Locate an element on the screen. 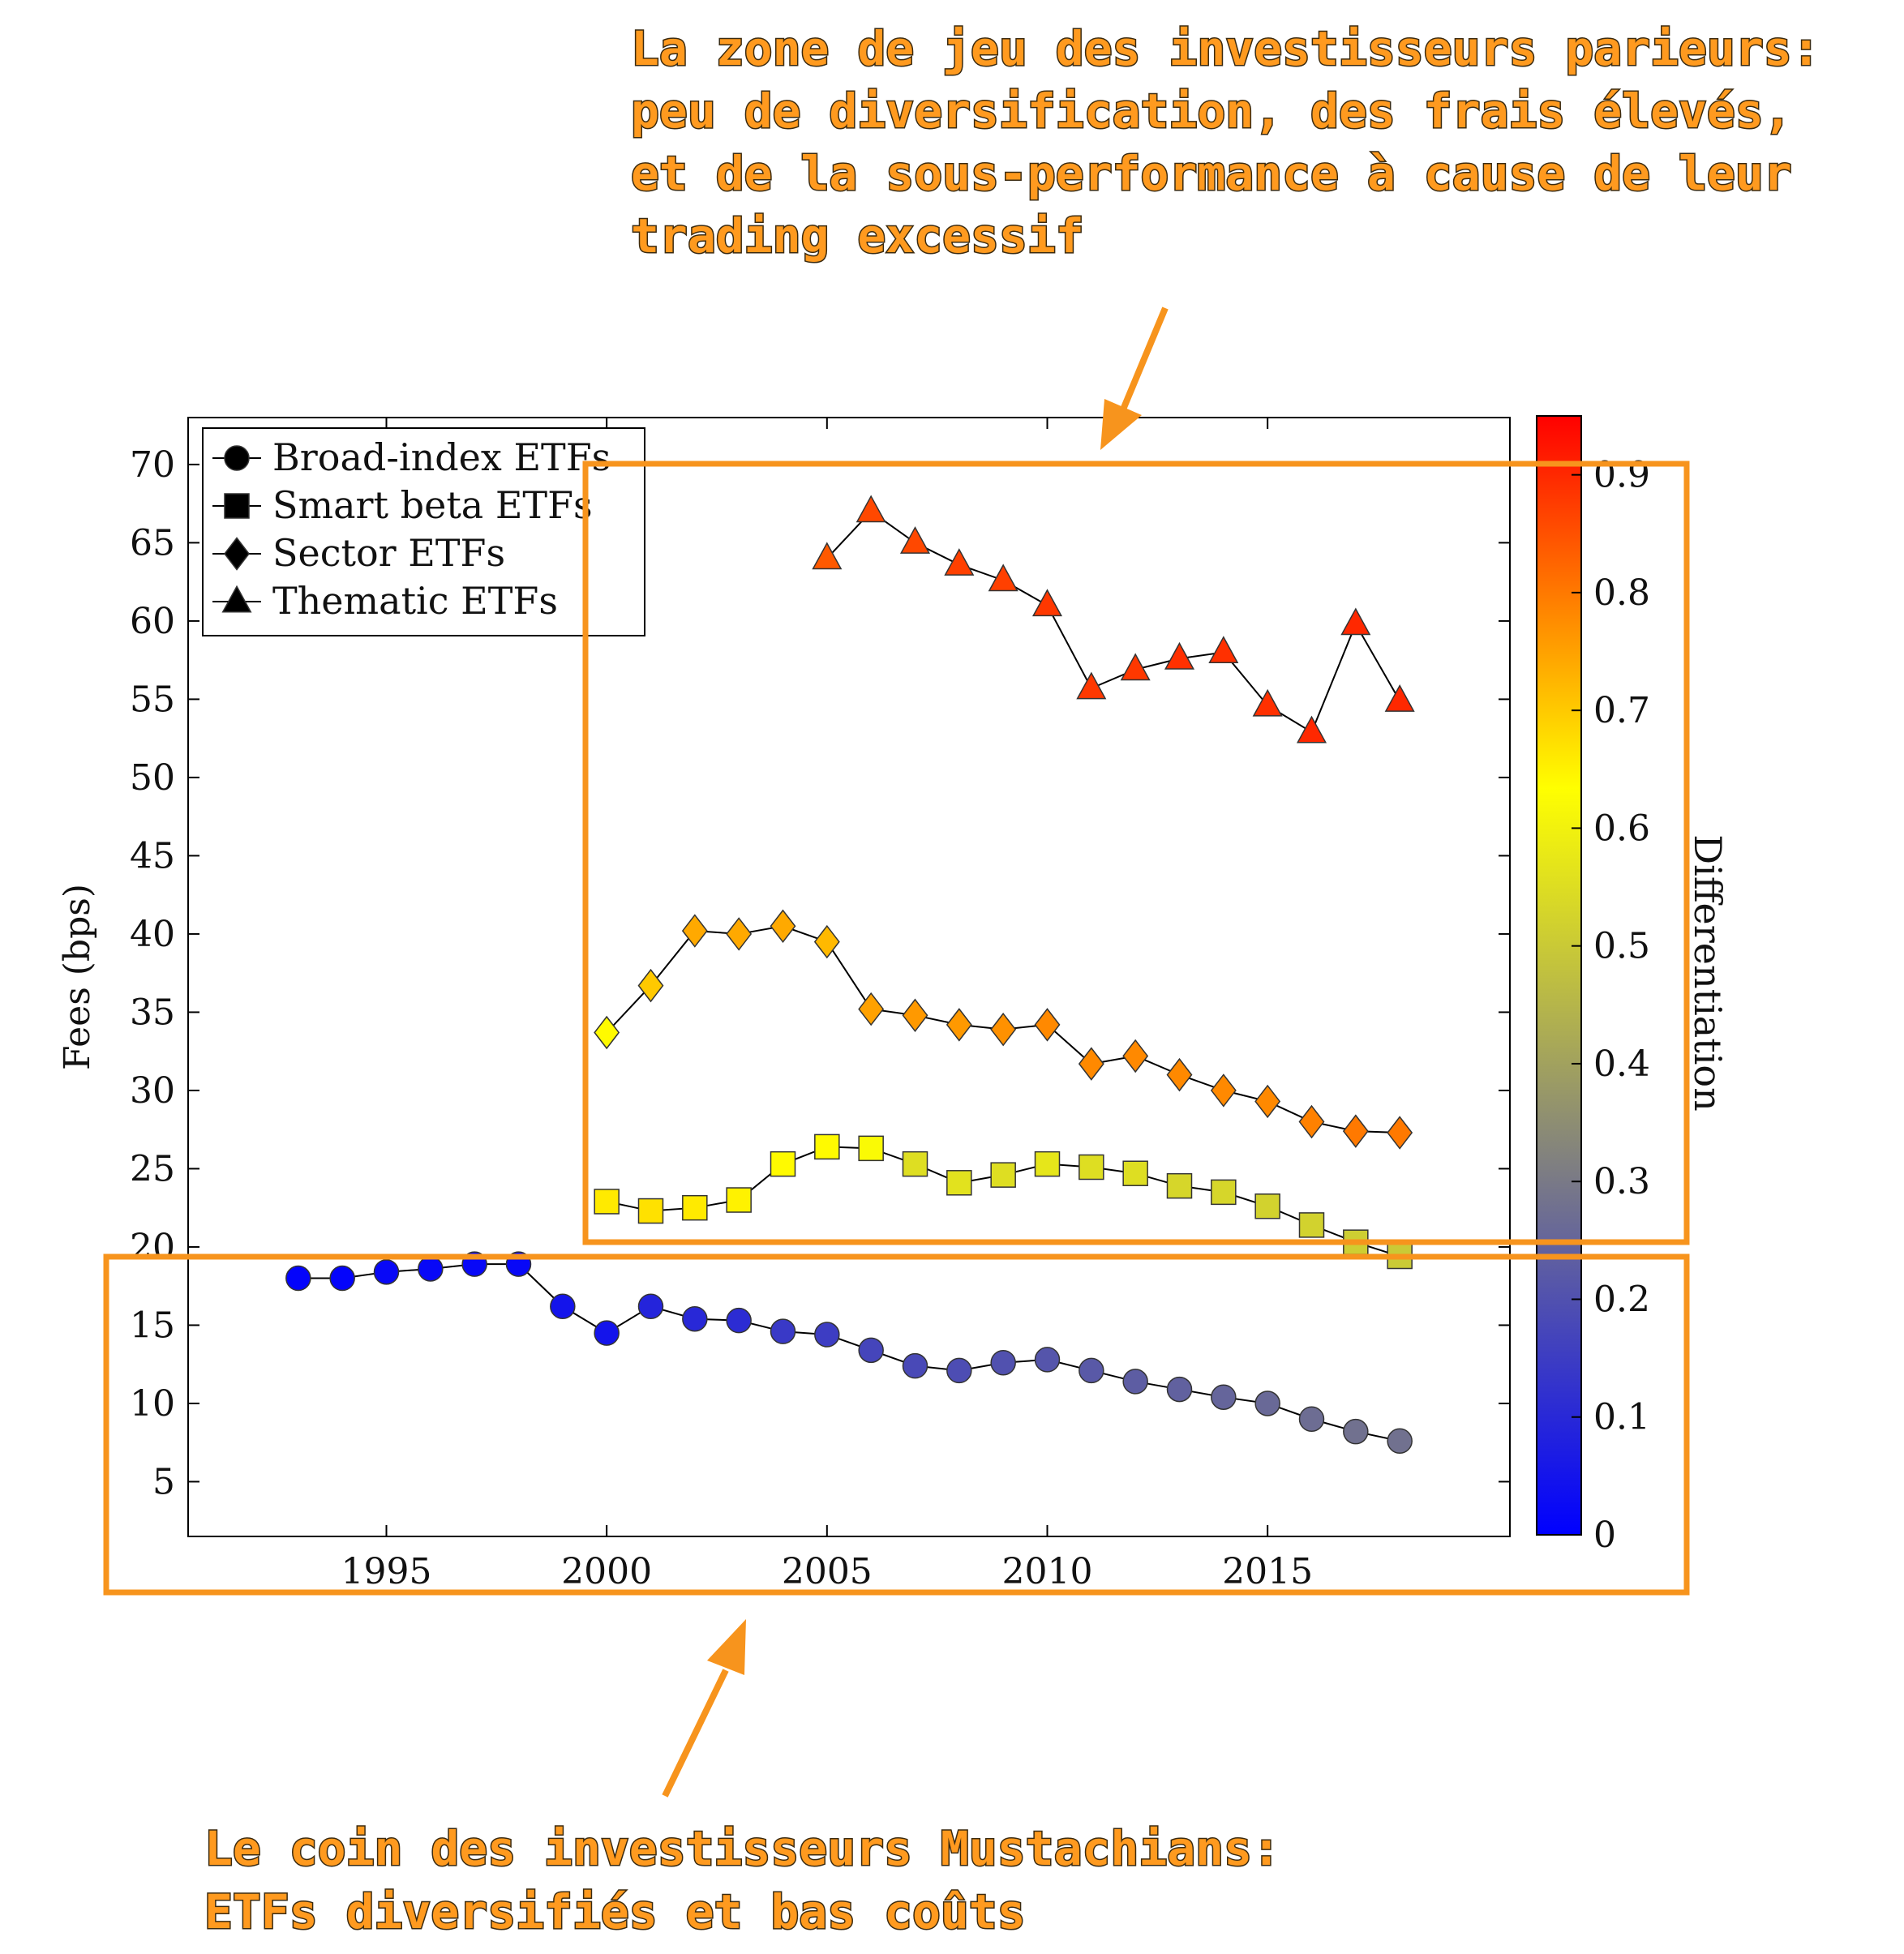  y-tick-label: 30 is located at coordinates (152, 1091).